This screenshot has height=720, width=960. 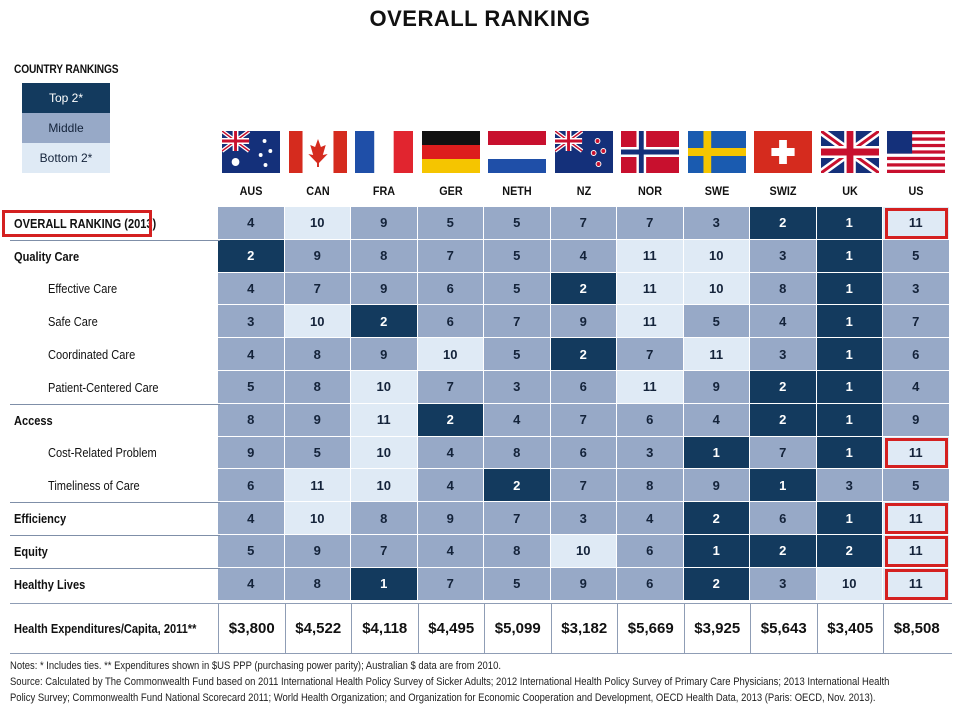 I want to click on rank-cell-aus: 5, so click(x=251, y=387).